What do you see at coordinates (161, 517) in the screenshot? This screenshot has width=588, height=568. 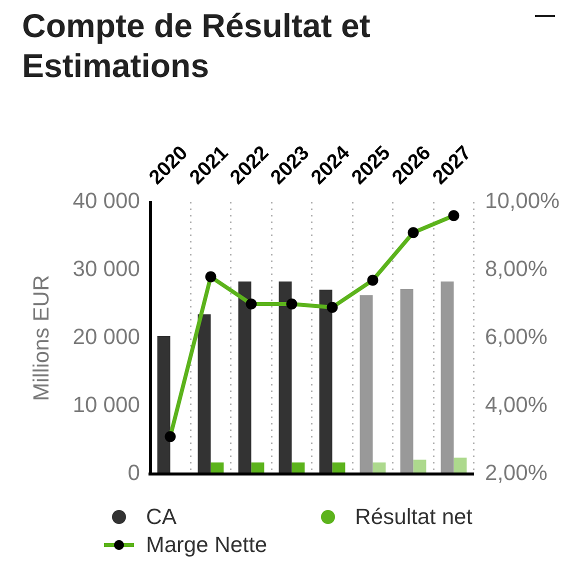 I see `legend-label: CA` at bounding box center [161, 517].